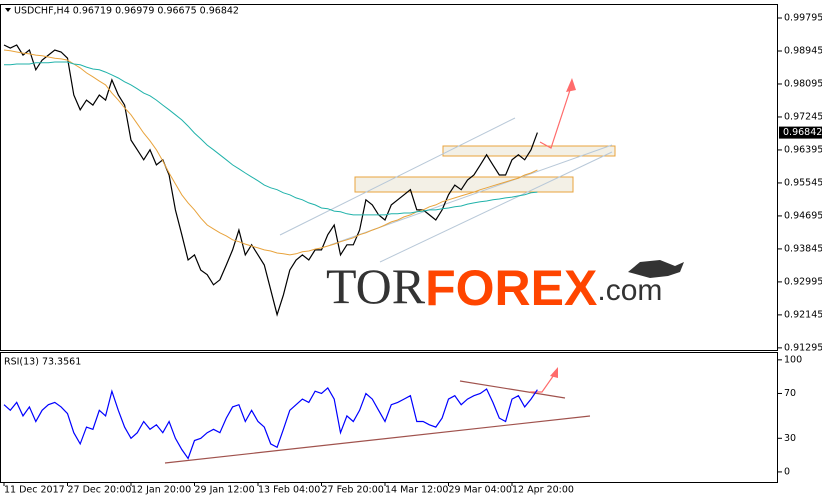  What do you see at coordinates (100, 490) in the screenshot?
I see `x-tick-label: 27 Dec 20:00` at bounding box center [100, 490].